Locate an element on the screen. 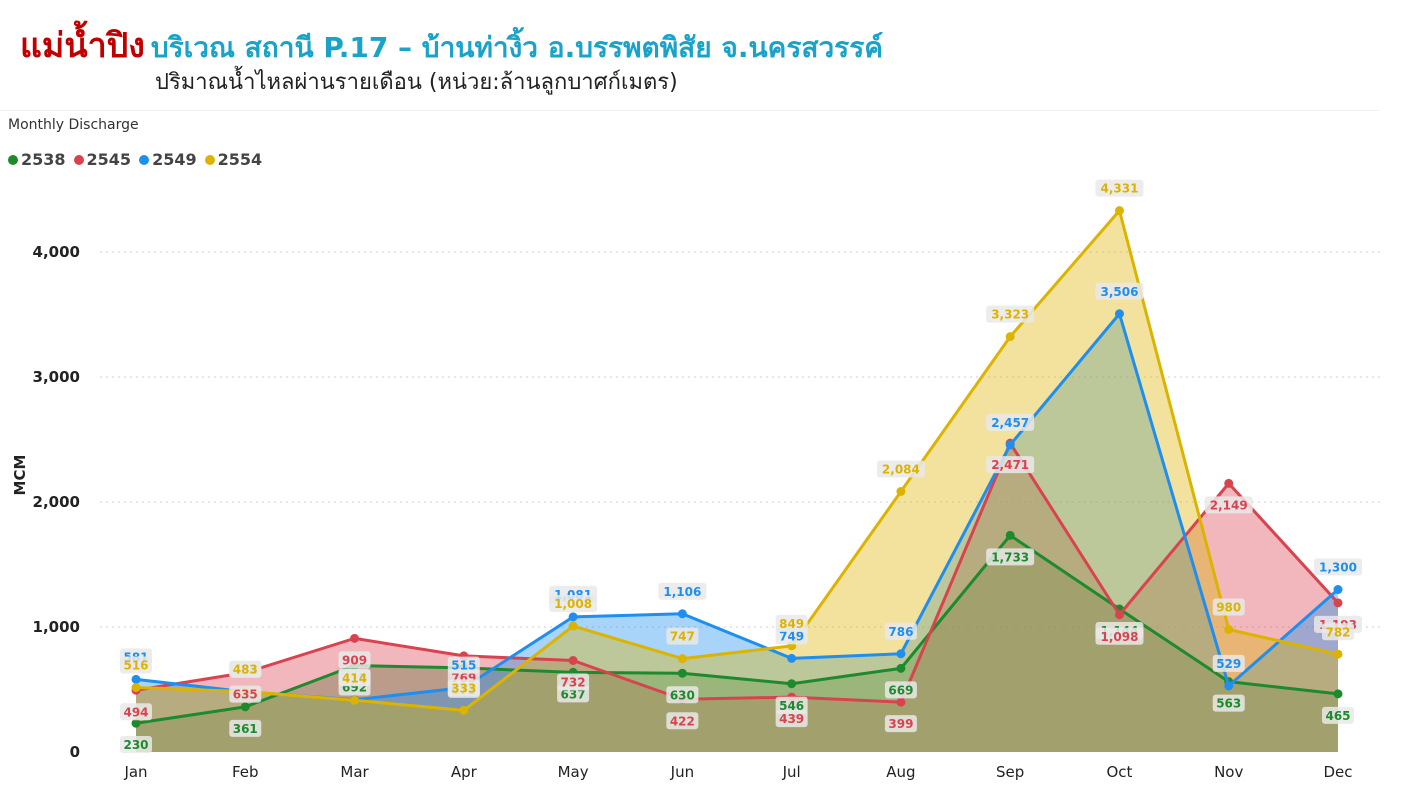 The width and height of the screenshot is (1405, 788). legend-item-2549: 2549 is located at coordinates (168, 159).